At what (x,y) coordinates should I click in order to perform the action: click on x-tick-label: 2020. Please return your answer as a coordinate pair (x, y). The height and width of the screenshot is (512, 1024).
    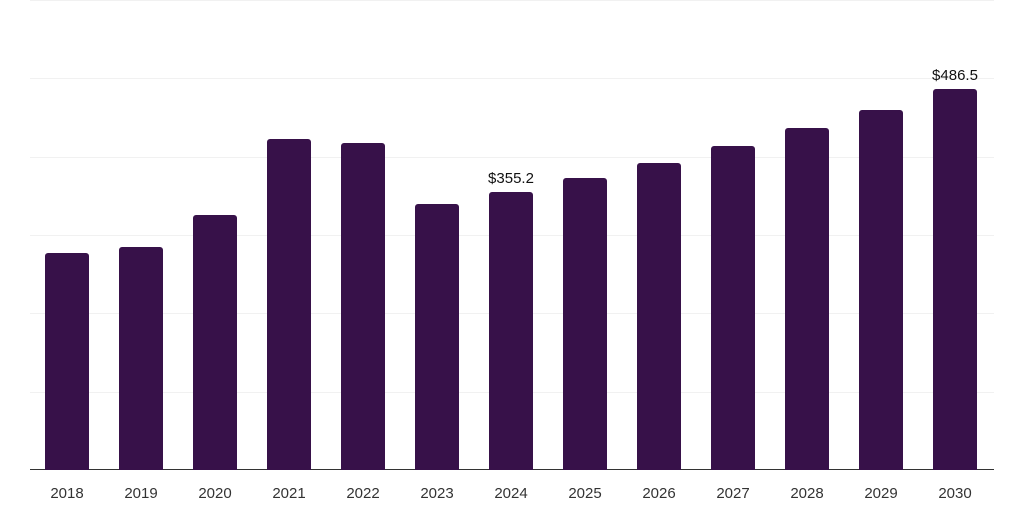
    Looking at the image, I should click on (215, 493).